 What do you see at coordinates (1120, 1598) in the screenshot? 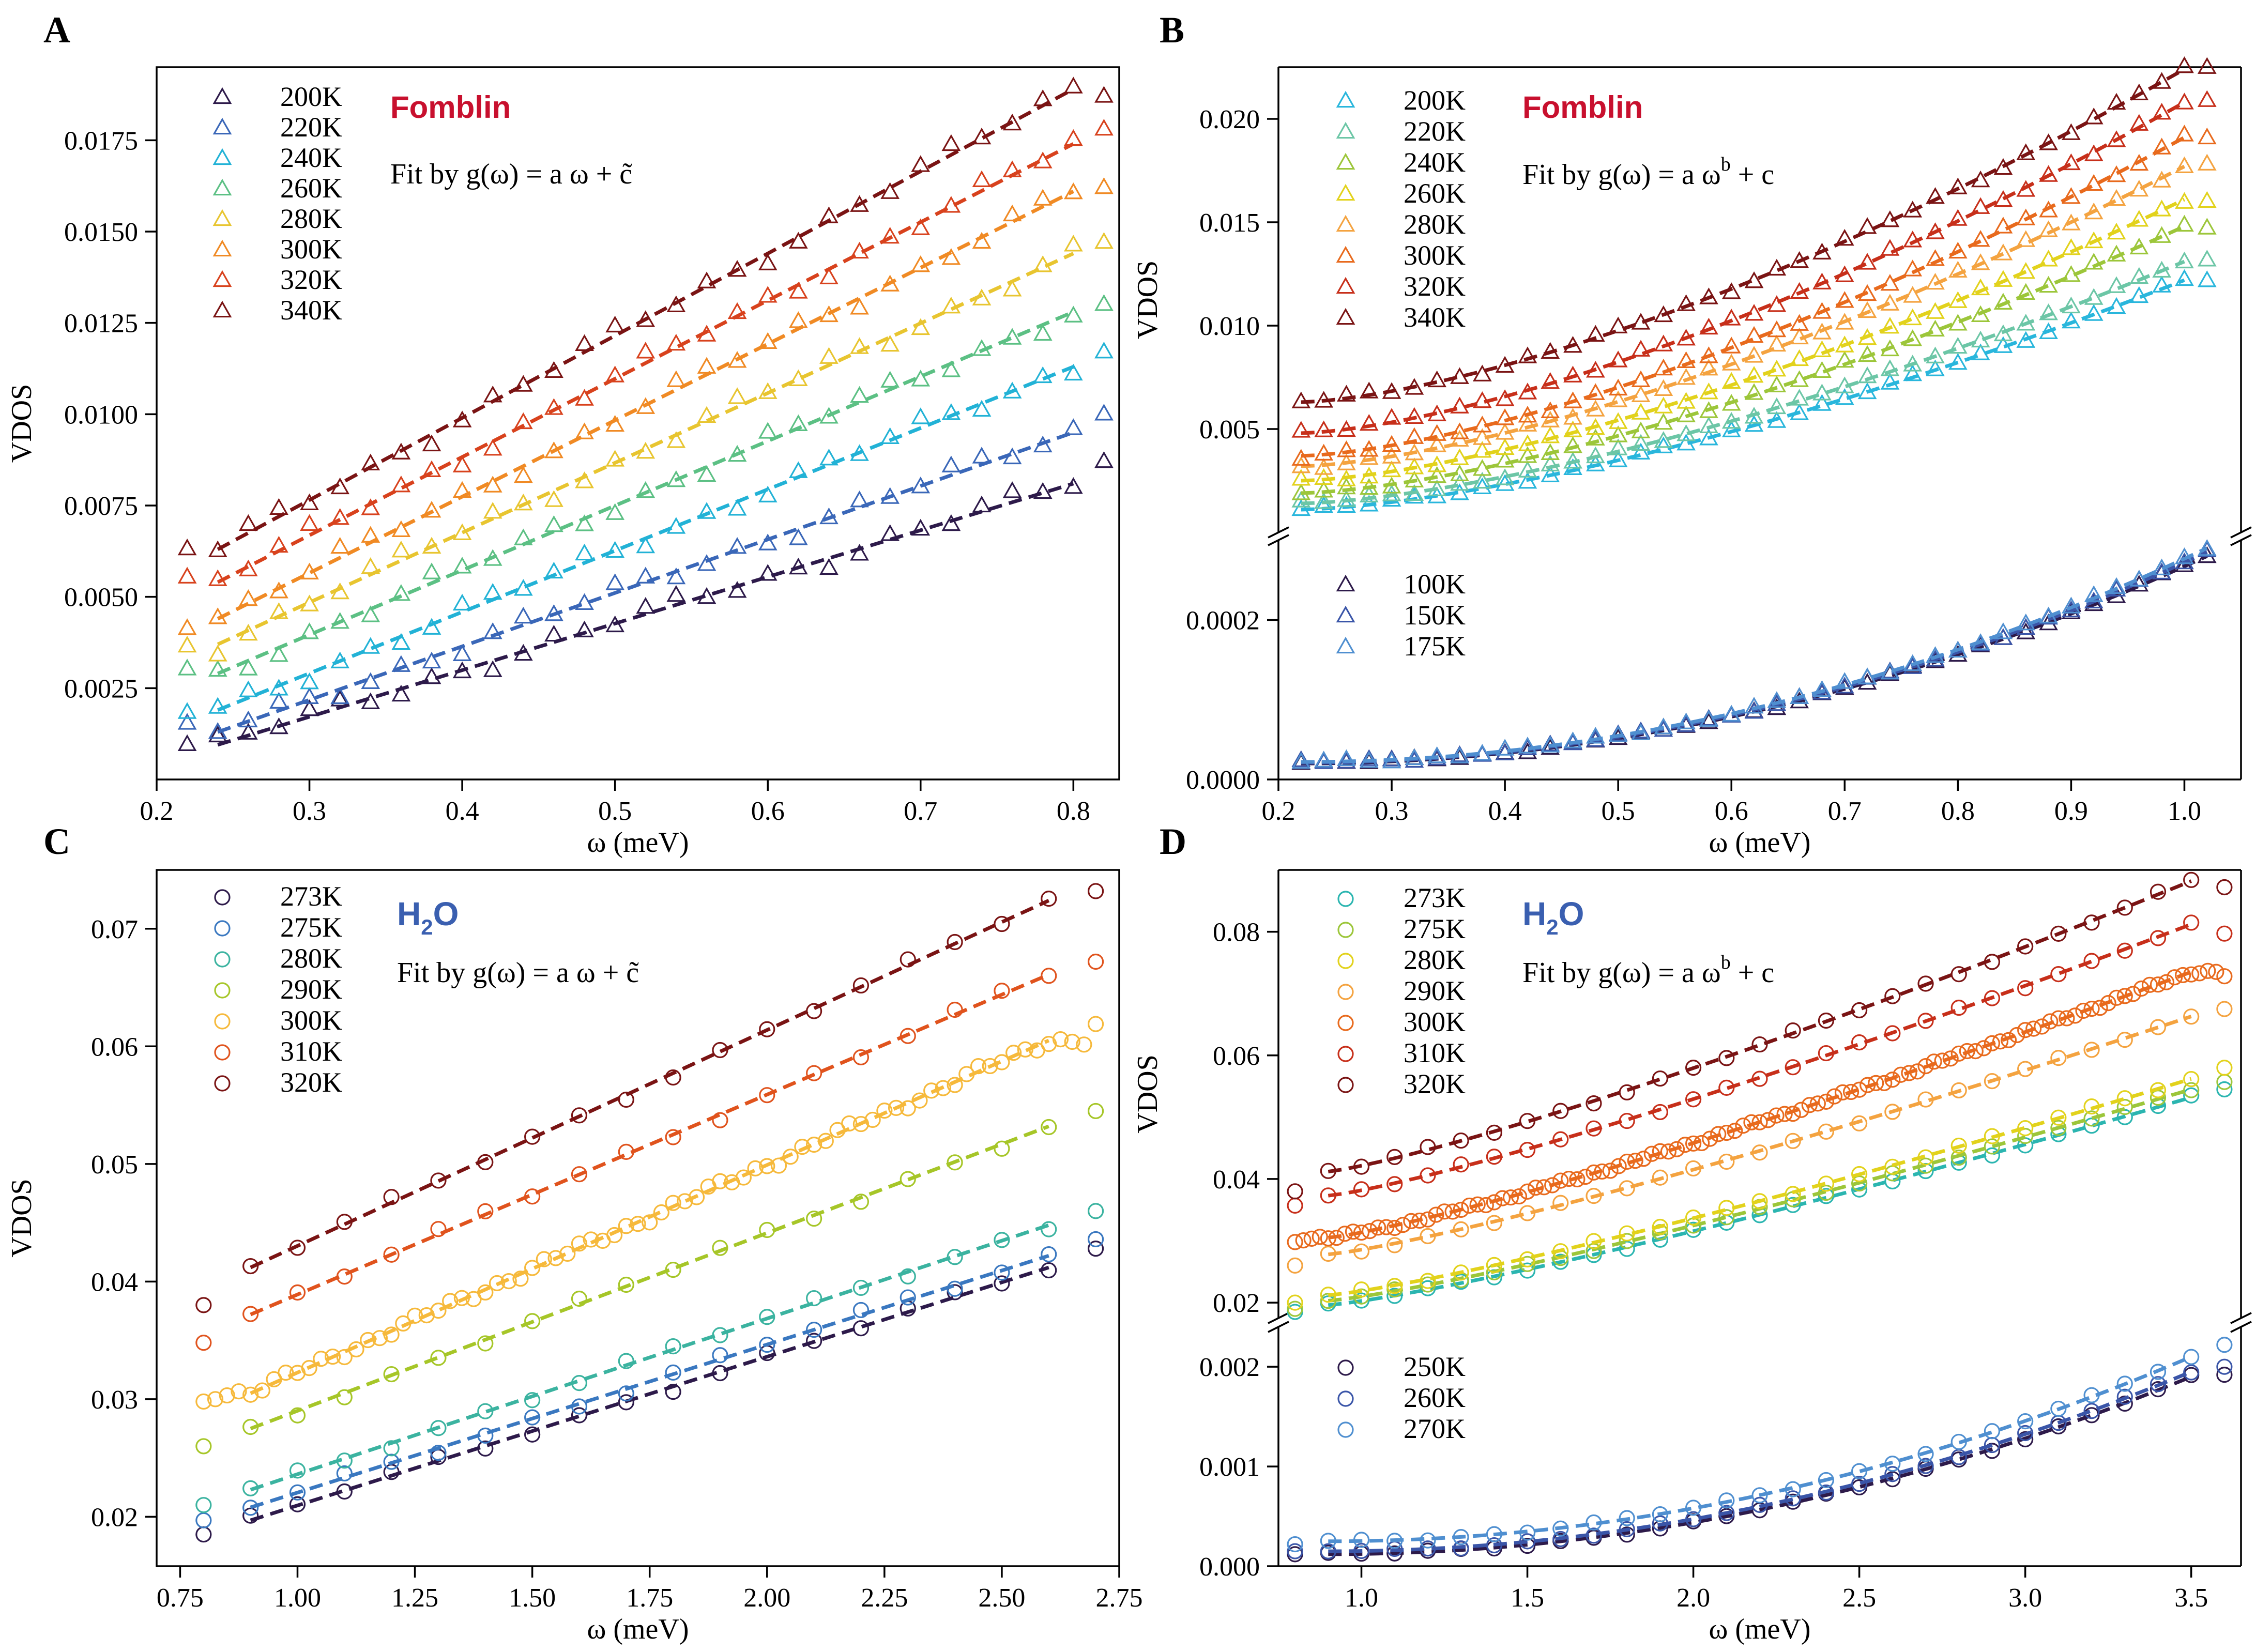
I see `x-tick-label: 2.75` at bounding box center [1120, 1598].